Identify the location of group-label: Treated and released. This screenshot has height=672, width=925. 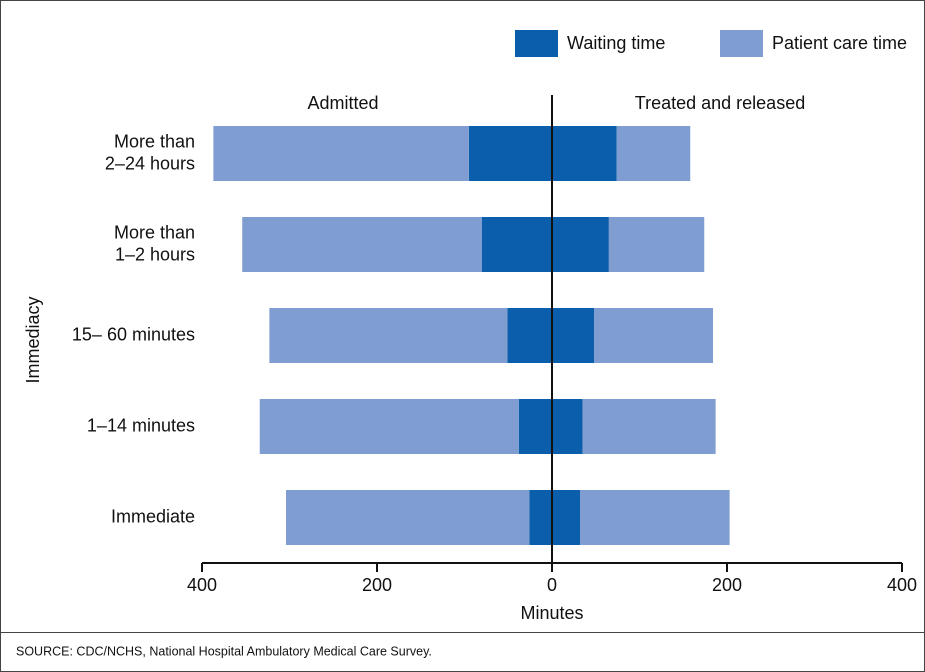
(720, 103).